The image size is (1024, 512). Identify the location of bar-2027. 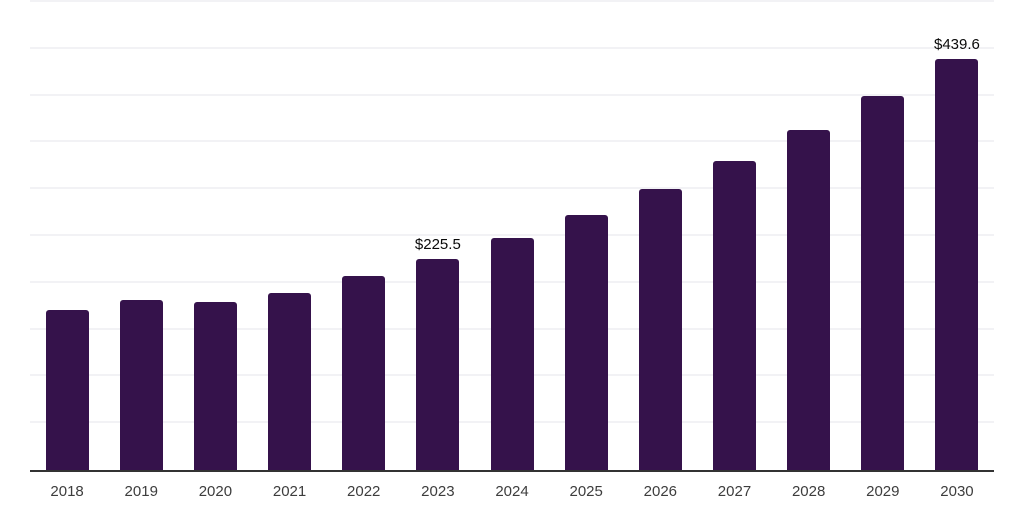
(734, 315).